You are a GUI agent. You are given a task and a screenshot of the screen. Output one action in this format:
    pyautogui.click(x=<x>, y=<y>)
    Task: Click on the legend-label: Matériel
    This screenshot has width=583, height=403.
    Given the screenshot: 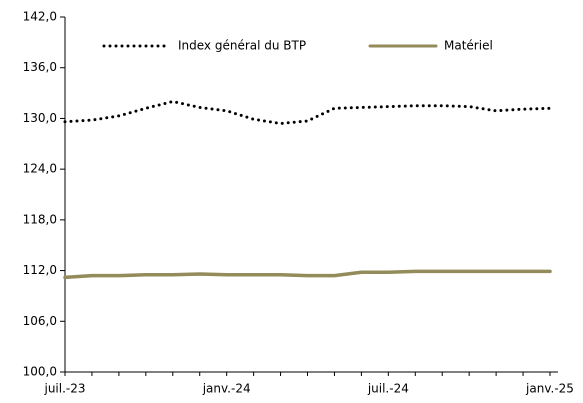 What is the action you would take?
    pyautogui.click(x=468, y=46)
    